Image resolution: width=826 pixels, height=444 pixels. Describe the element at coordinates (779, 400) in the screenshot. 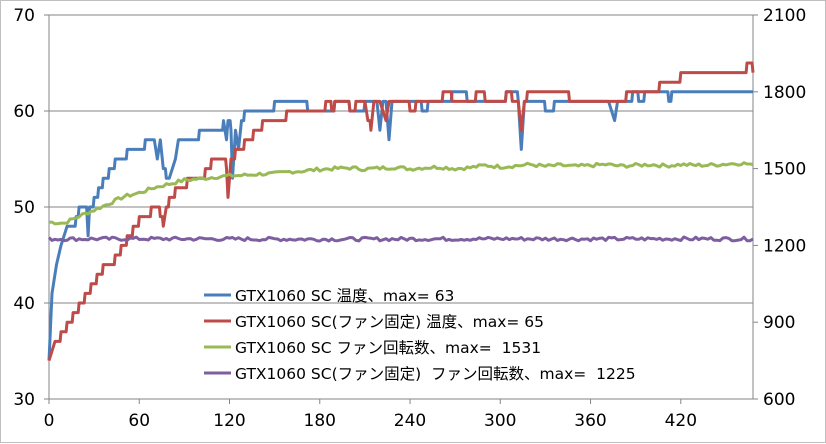

I see `y2-tick-label: 600` at that location.